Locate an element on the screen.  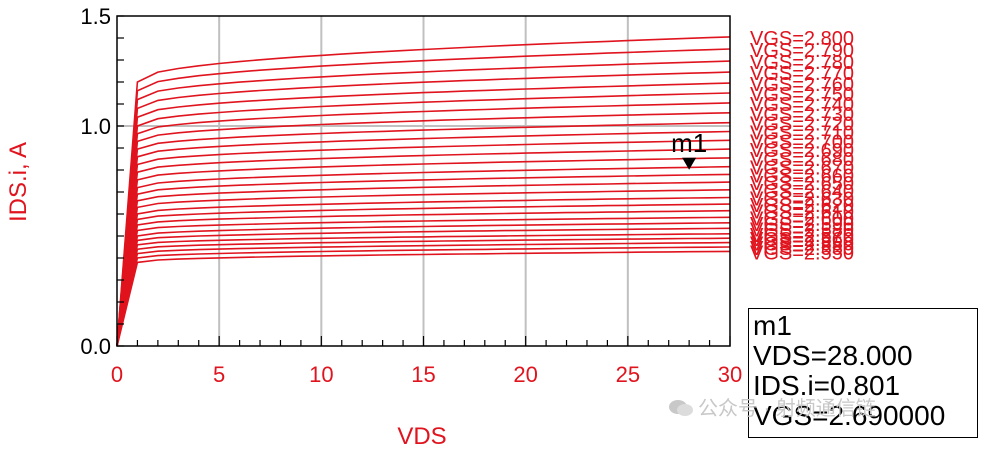
legend-label-22: VGS=2.580 is located at coordinates (802, 230).